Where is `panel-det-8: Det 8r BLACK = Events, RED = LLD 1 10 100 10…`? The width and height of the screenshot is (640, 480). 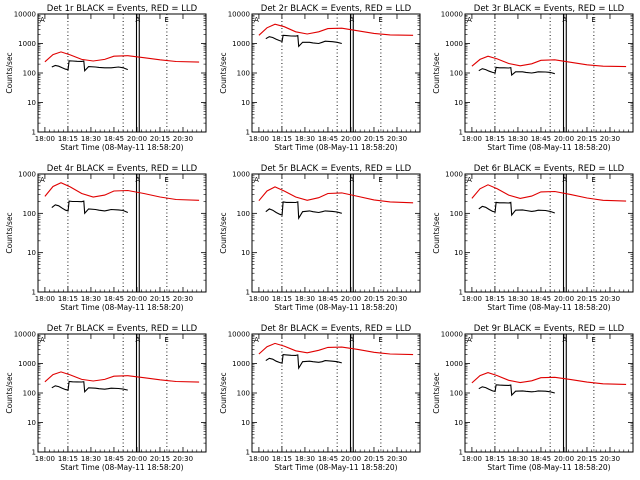 panel-det-8: Det 8r BLACK = Events, RED = LLD 1 10 100 10… is located at coordinates (320, 398).